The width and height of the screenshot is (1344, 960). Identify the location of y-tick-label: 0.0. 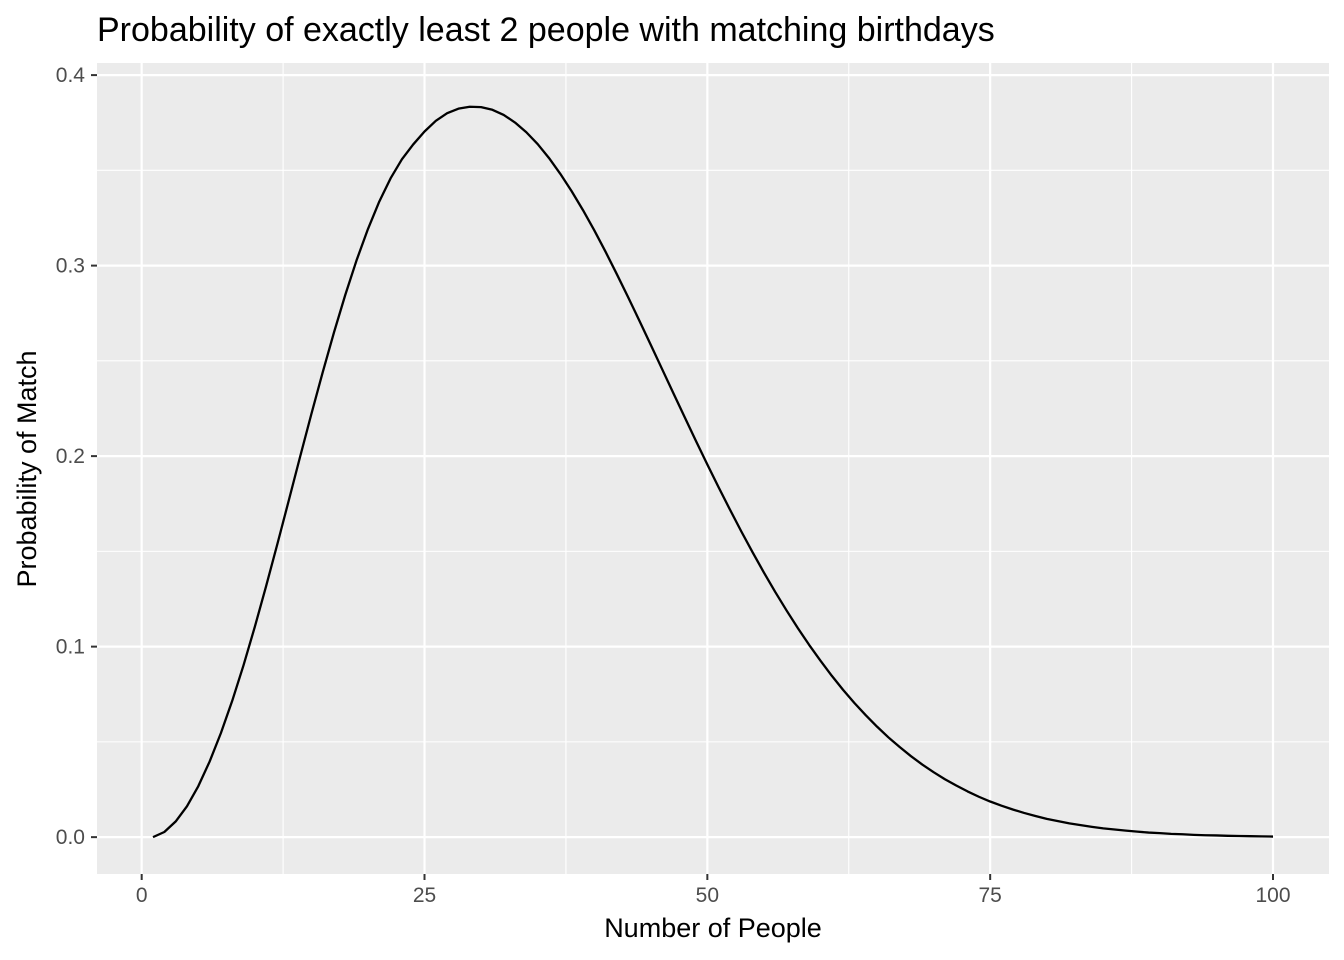
(70, 837).